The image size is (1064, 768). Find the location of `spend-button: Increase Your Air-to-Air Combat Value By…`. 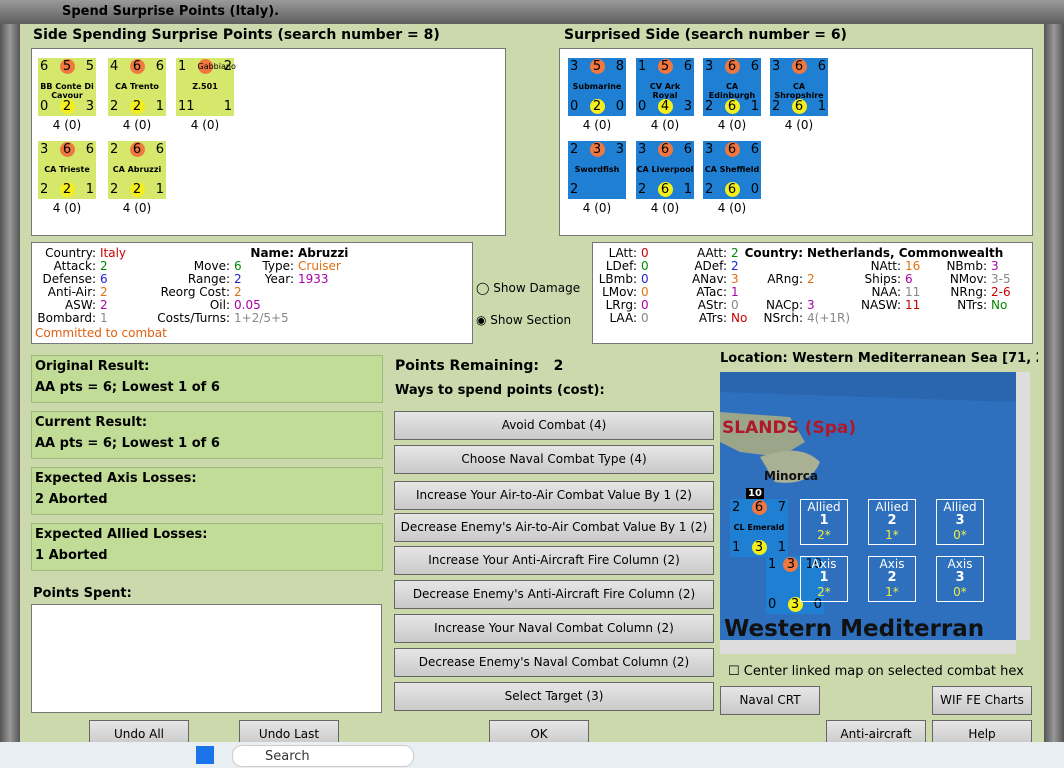

spend-button: Increase Your Air-to-Air Combat Value By… is located at coordinates (554, 495).